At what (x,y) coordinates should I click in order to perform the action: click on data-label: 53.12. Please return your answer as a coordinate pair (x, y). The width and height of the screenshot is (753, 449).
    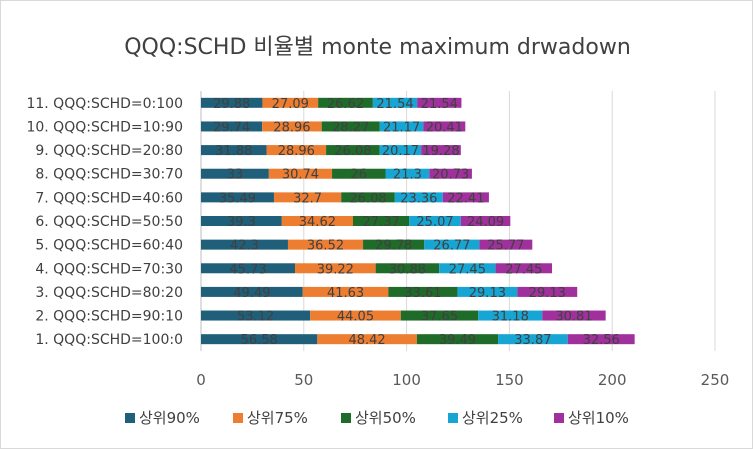
    Looking at the image, I should click on (255, 317).